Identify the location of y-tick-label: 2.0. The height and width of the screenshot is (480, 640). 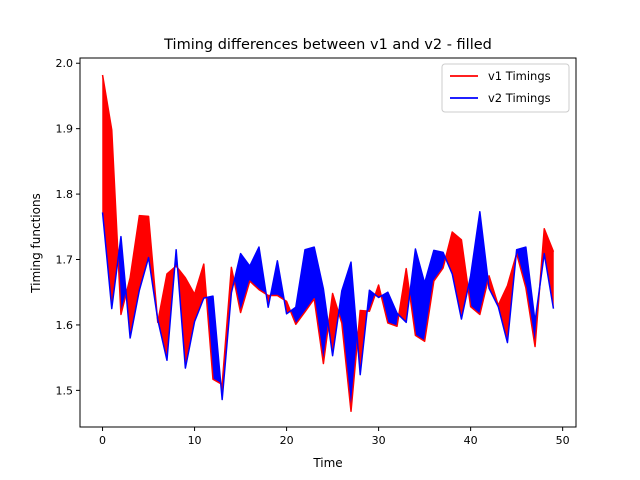
(65, 63).